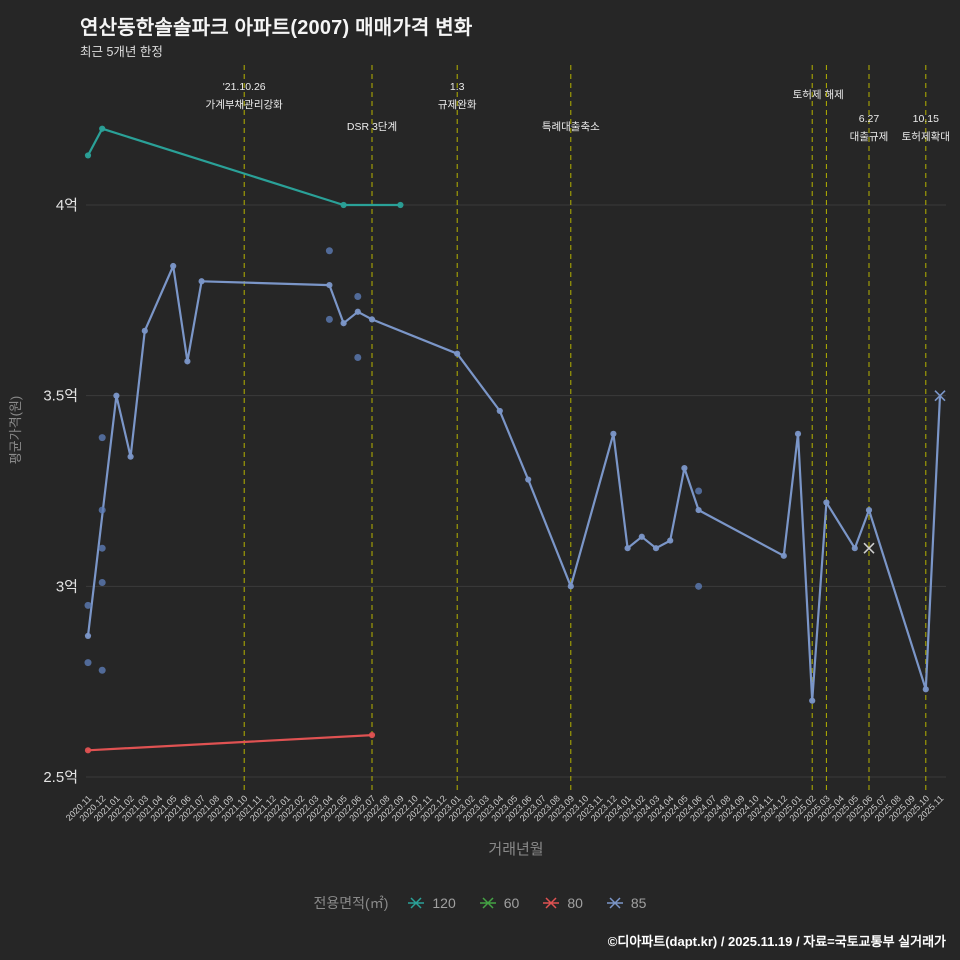  Describe the element at coordinates (869, 137) in the screenshot. I see `svg-text: 대출규제` at that location.